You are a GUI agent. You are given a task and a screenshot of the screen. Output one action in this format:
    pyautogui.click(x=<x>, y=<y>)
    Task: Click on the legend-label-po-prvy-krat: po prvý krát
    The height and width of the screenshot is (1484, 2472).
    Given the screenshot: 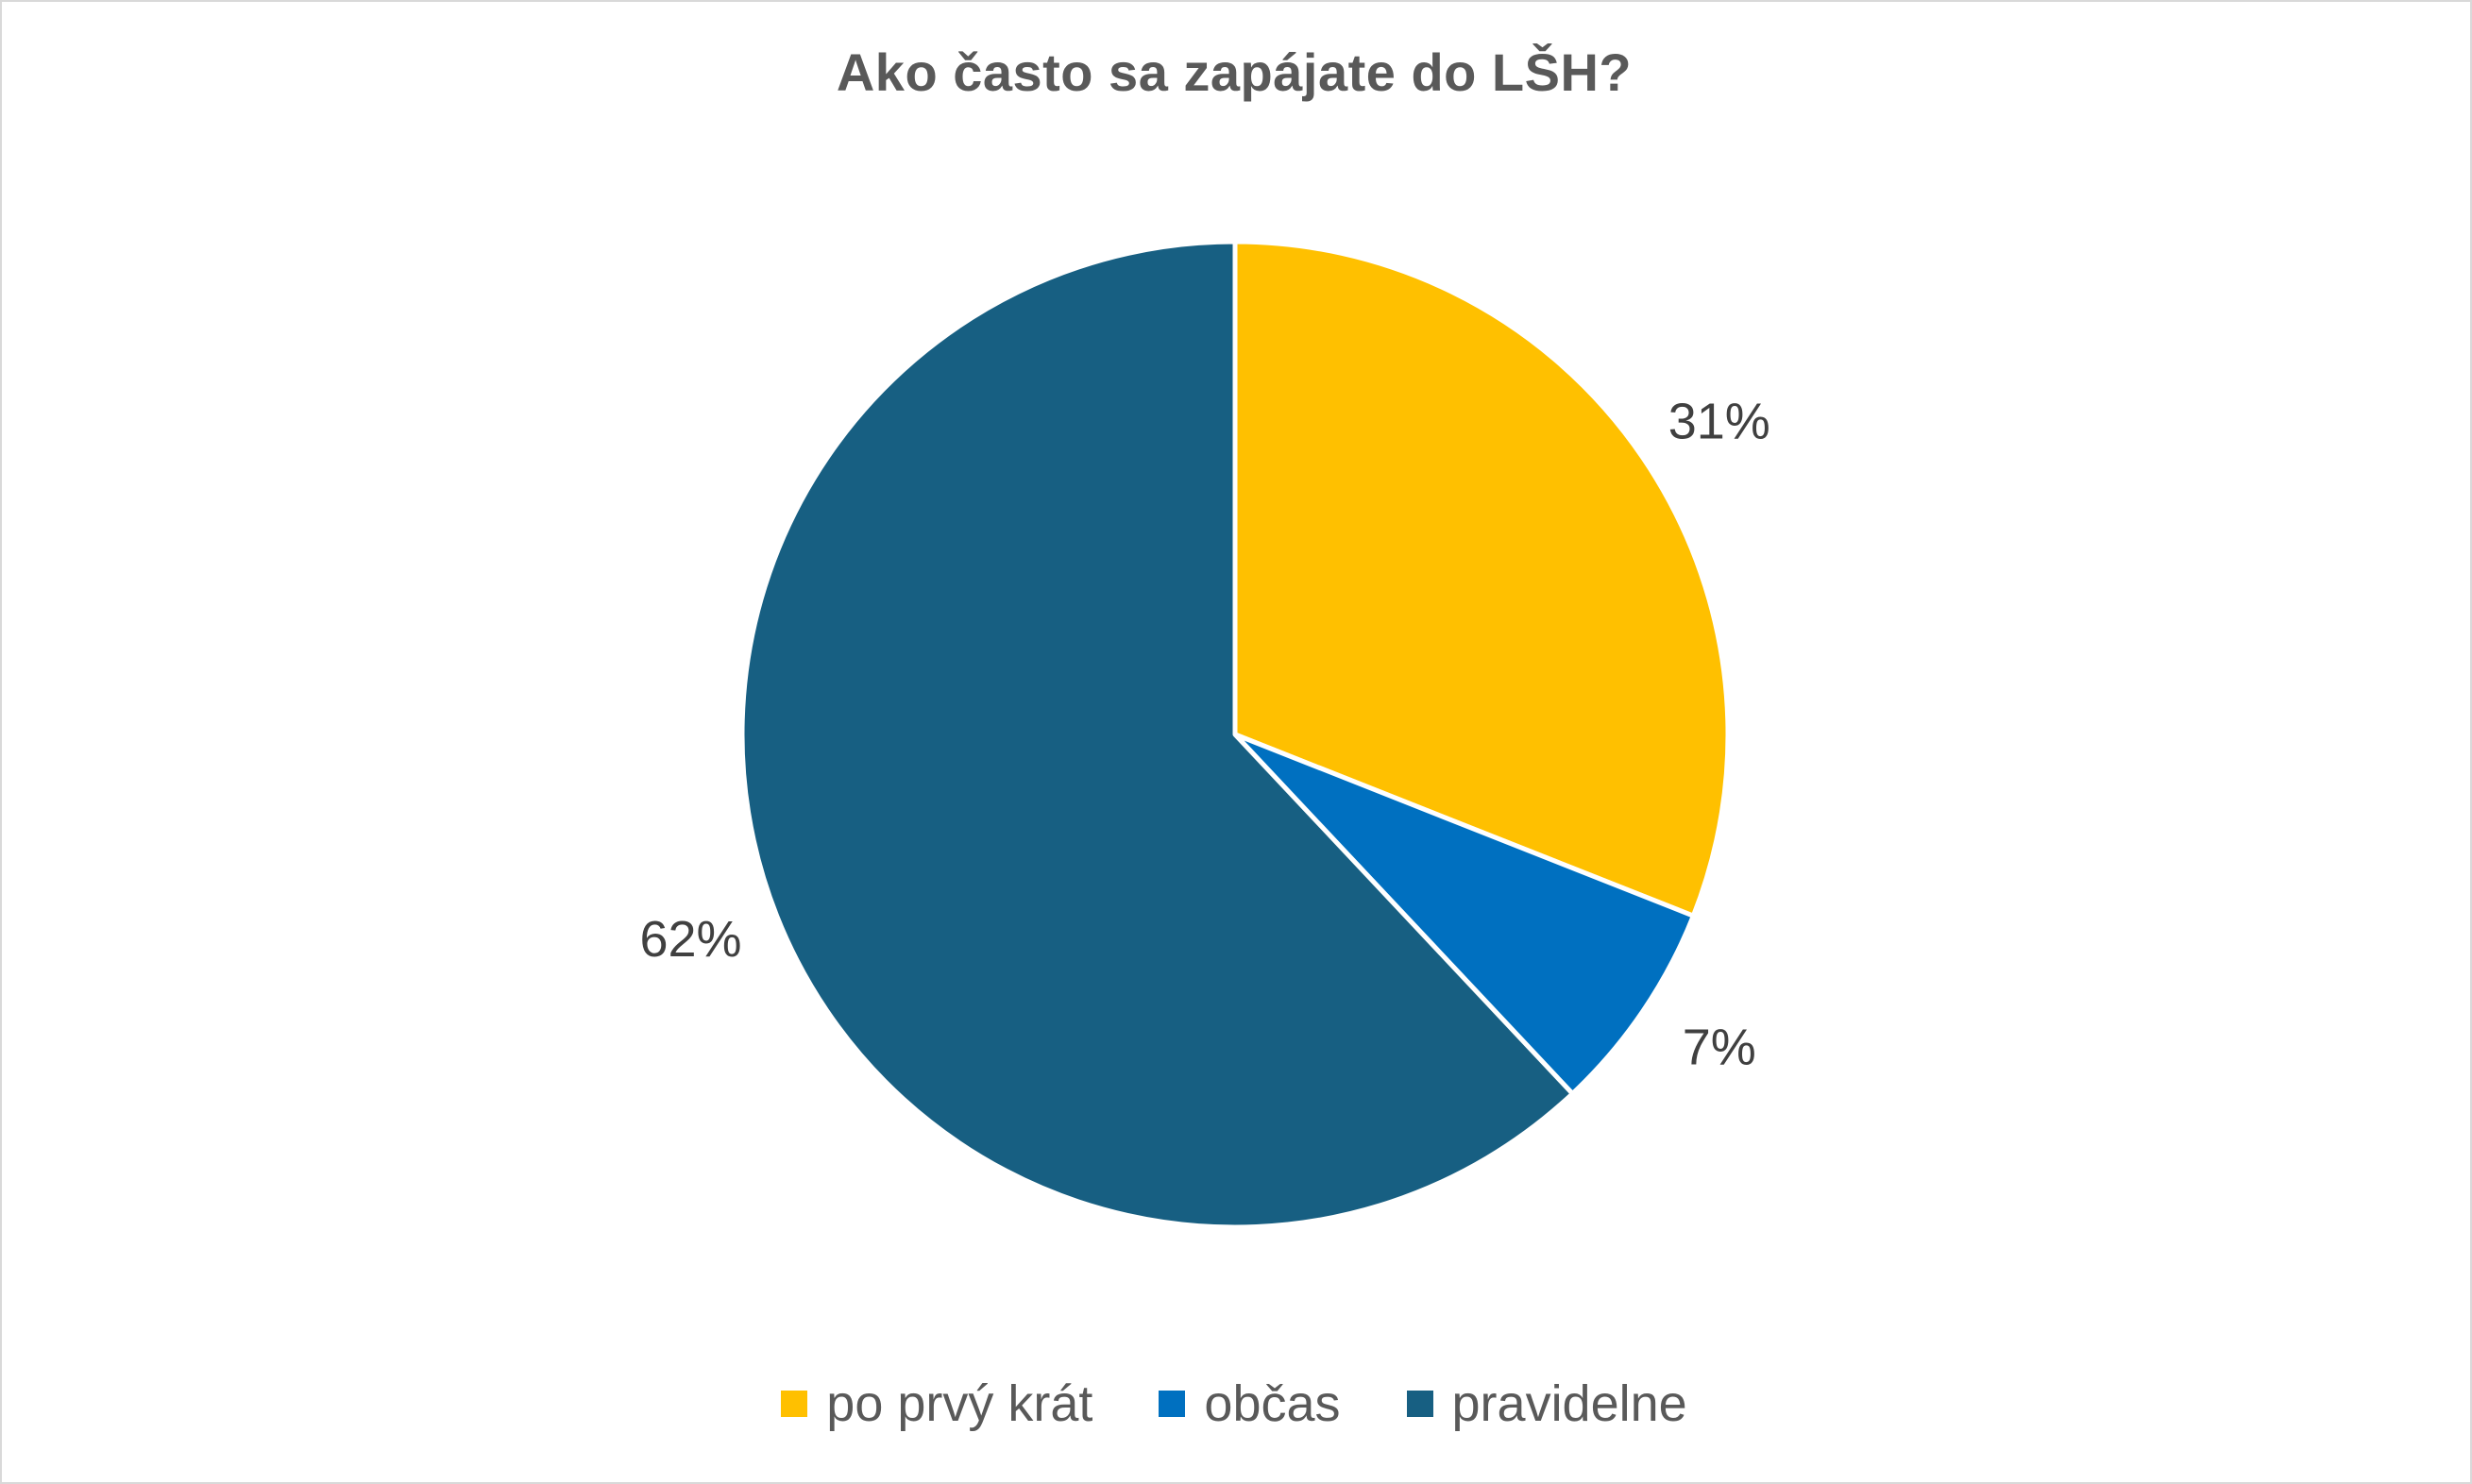 What is the action you would take?
    pyautogui.click(x=959, y=1403)
    